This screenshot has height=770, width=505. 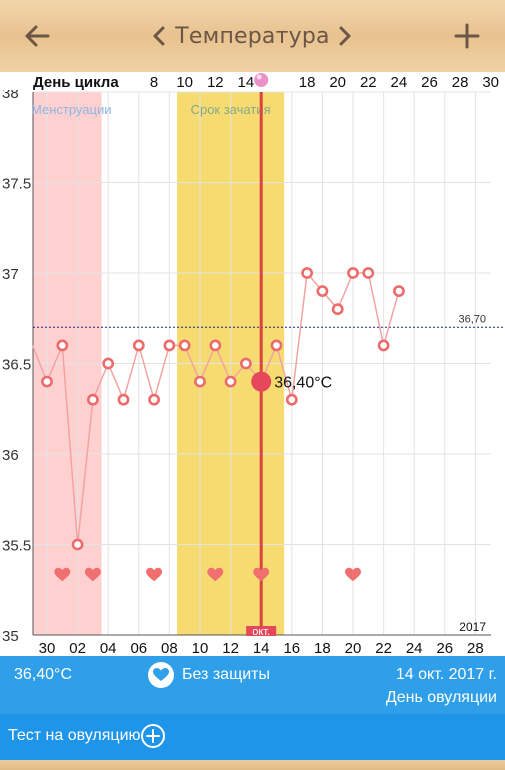 I want to click on date-tick-label: 08, so click(x=169, y=648).